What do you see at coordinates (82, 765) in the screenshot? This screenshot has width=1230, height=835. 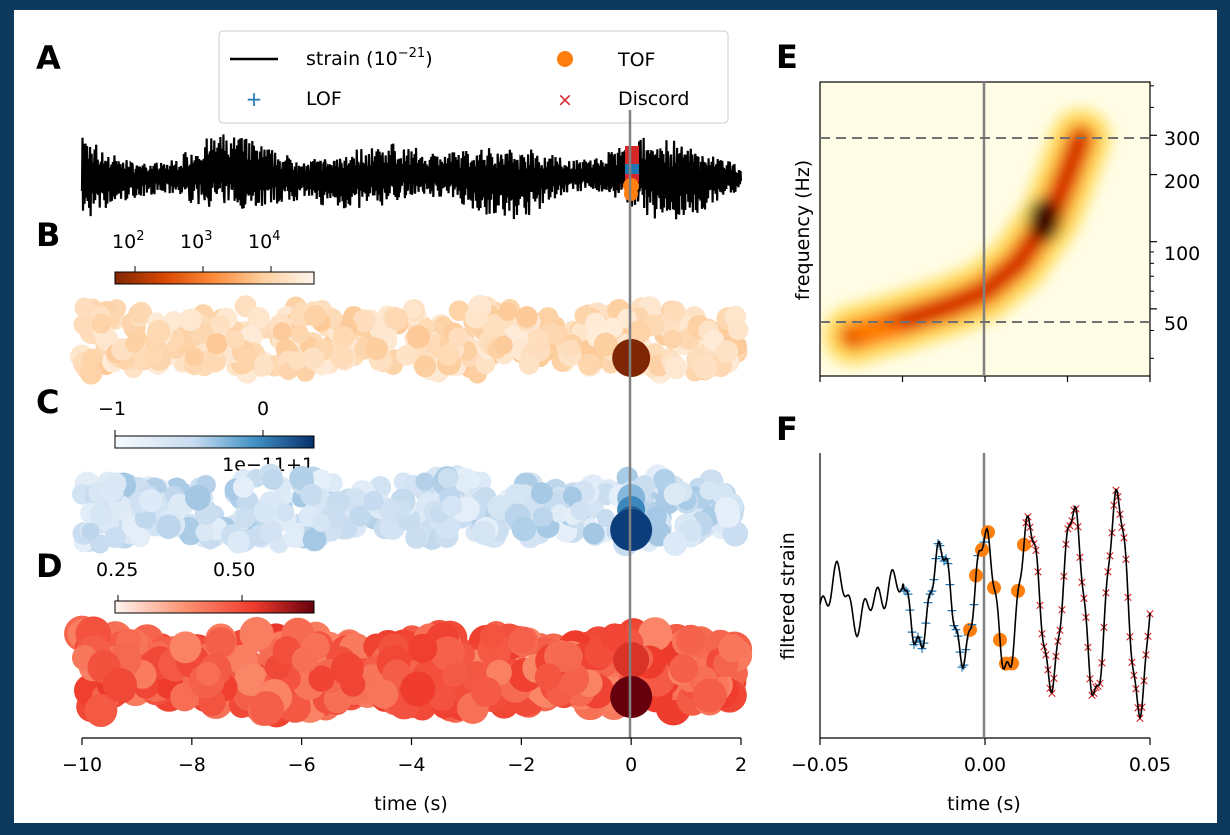 I see `left-x-tick-label: −10` at bounding box center [82, 765].